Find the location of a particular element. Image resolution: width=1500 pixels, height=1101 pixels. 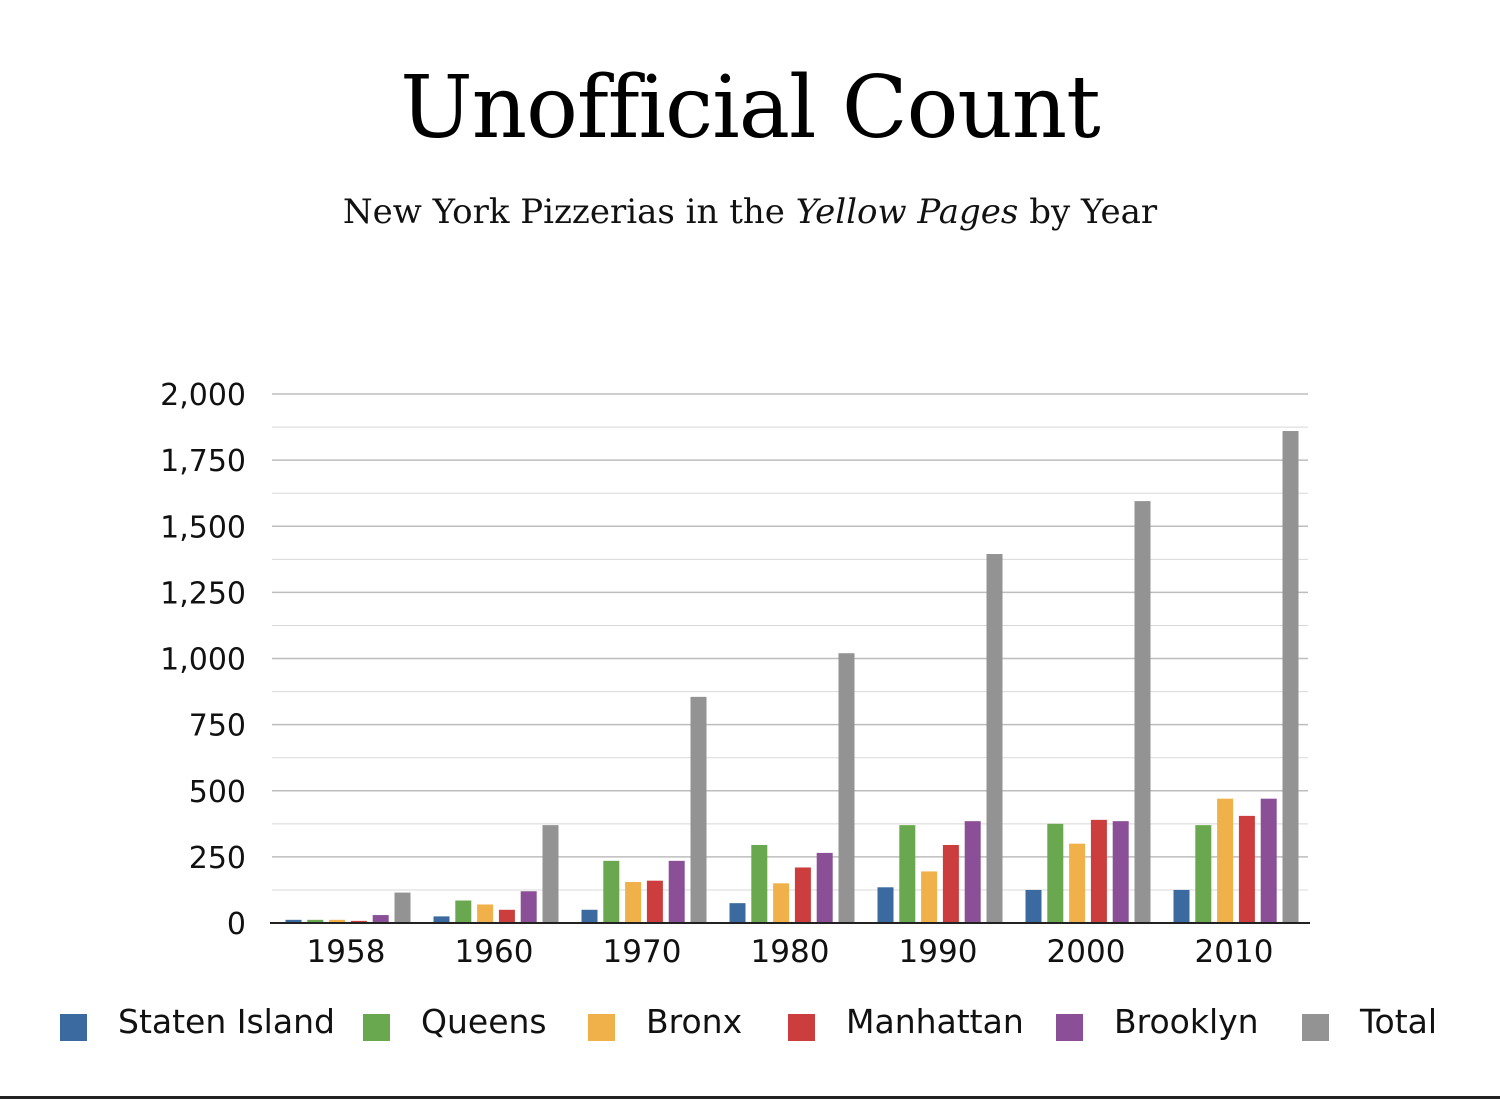

x-tick-label: 1958 is located at coordinates (346, 952).